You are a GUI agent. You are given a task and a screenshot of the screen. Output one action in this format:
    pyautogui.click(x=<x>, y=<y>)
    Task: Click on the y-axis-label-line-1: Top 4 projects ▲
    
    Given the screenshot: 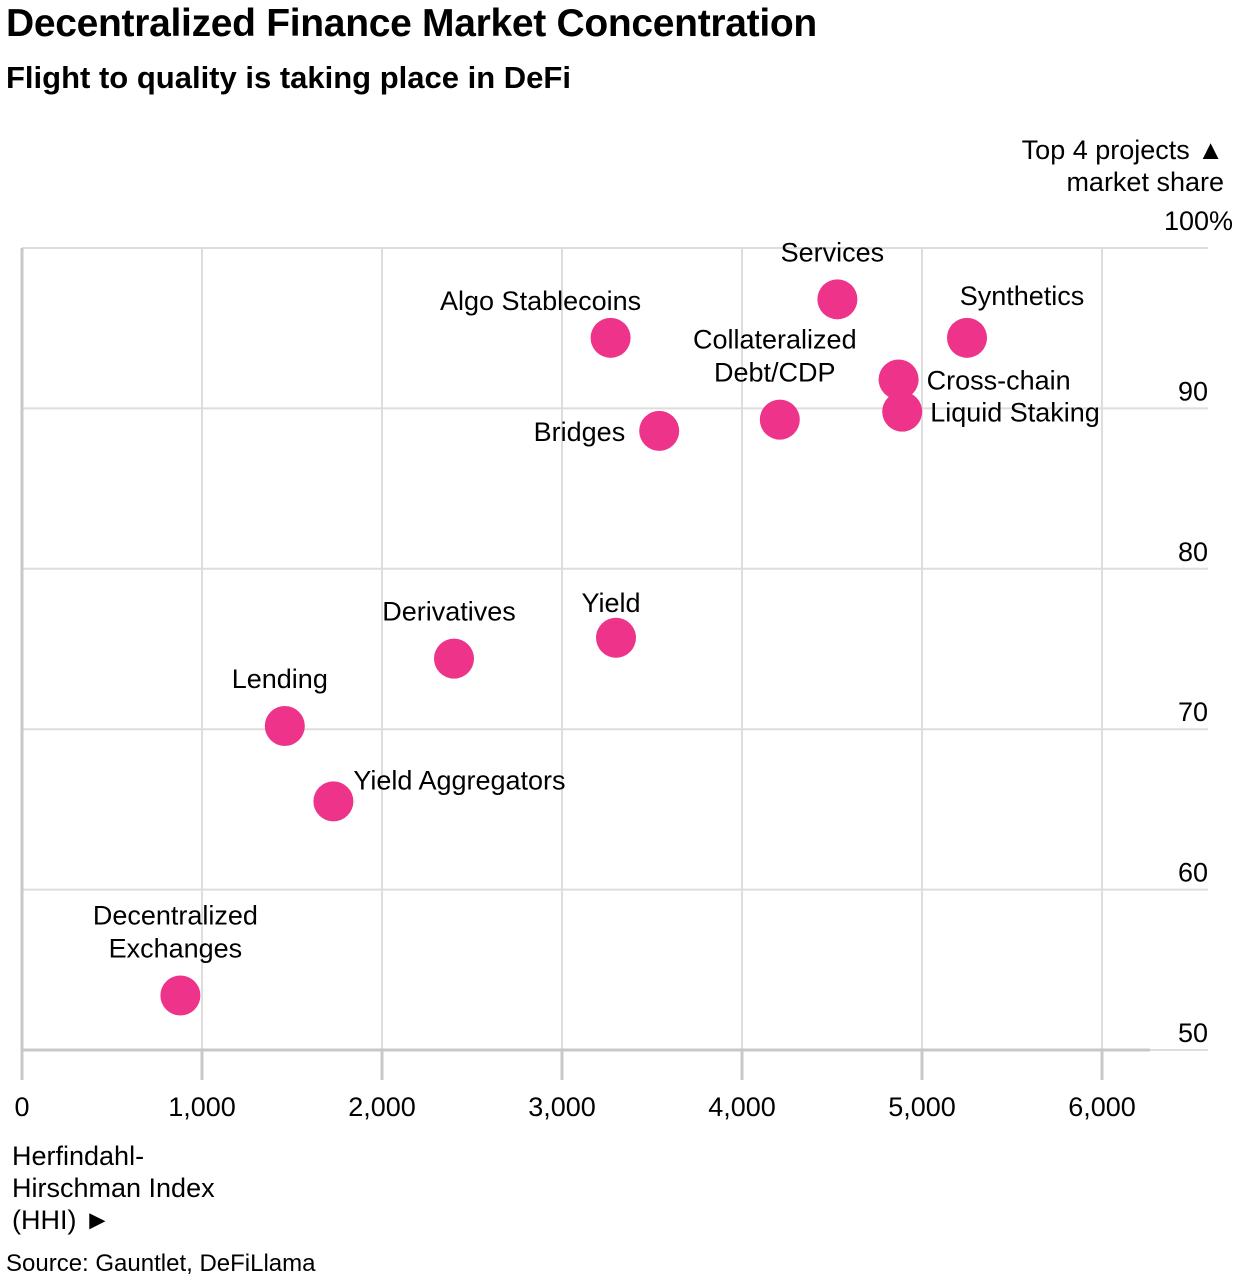 What is the action you would take?
    pyautogui.click(x=1122, y=150)
    